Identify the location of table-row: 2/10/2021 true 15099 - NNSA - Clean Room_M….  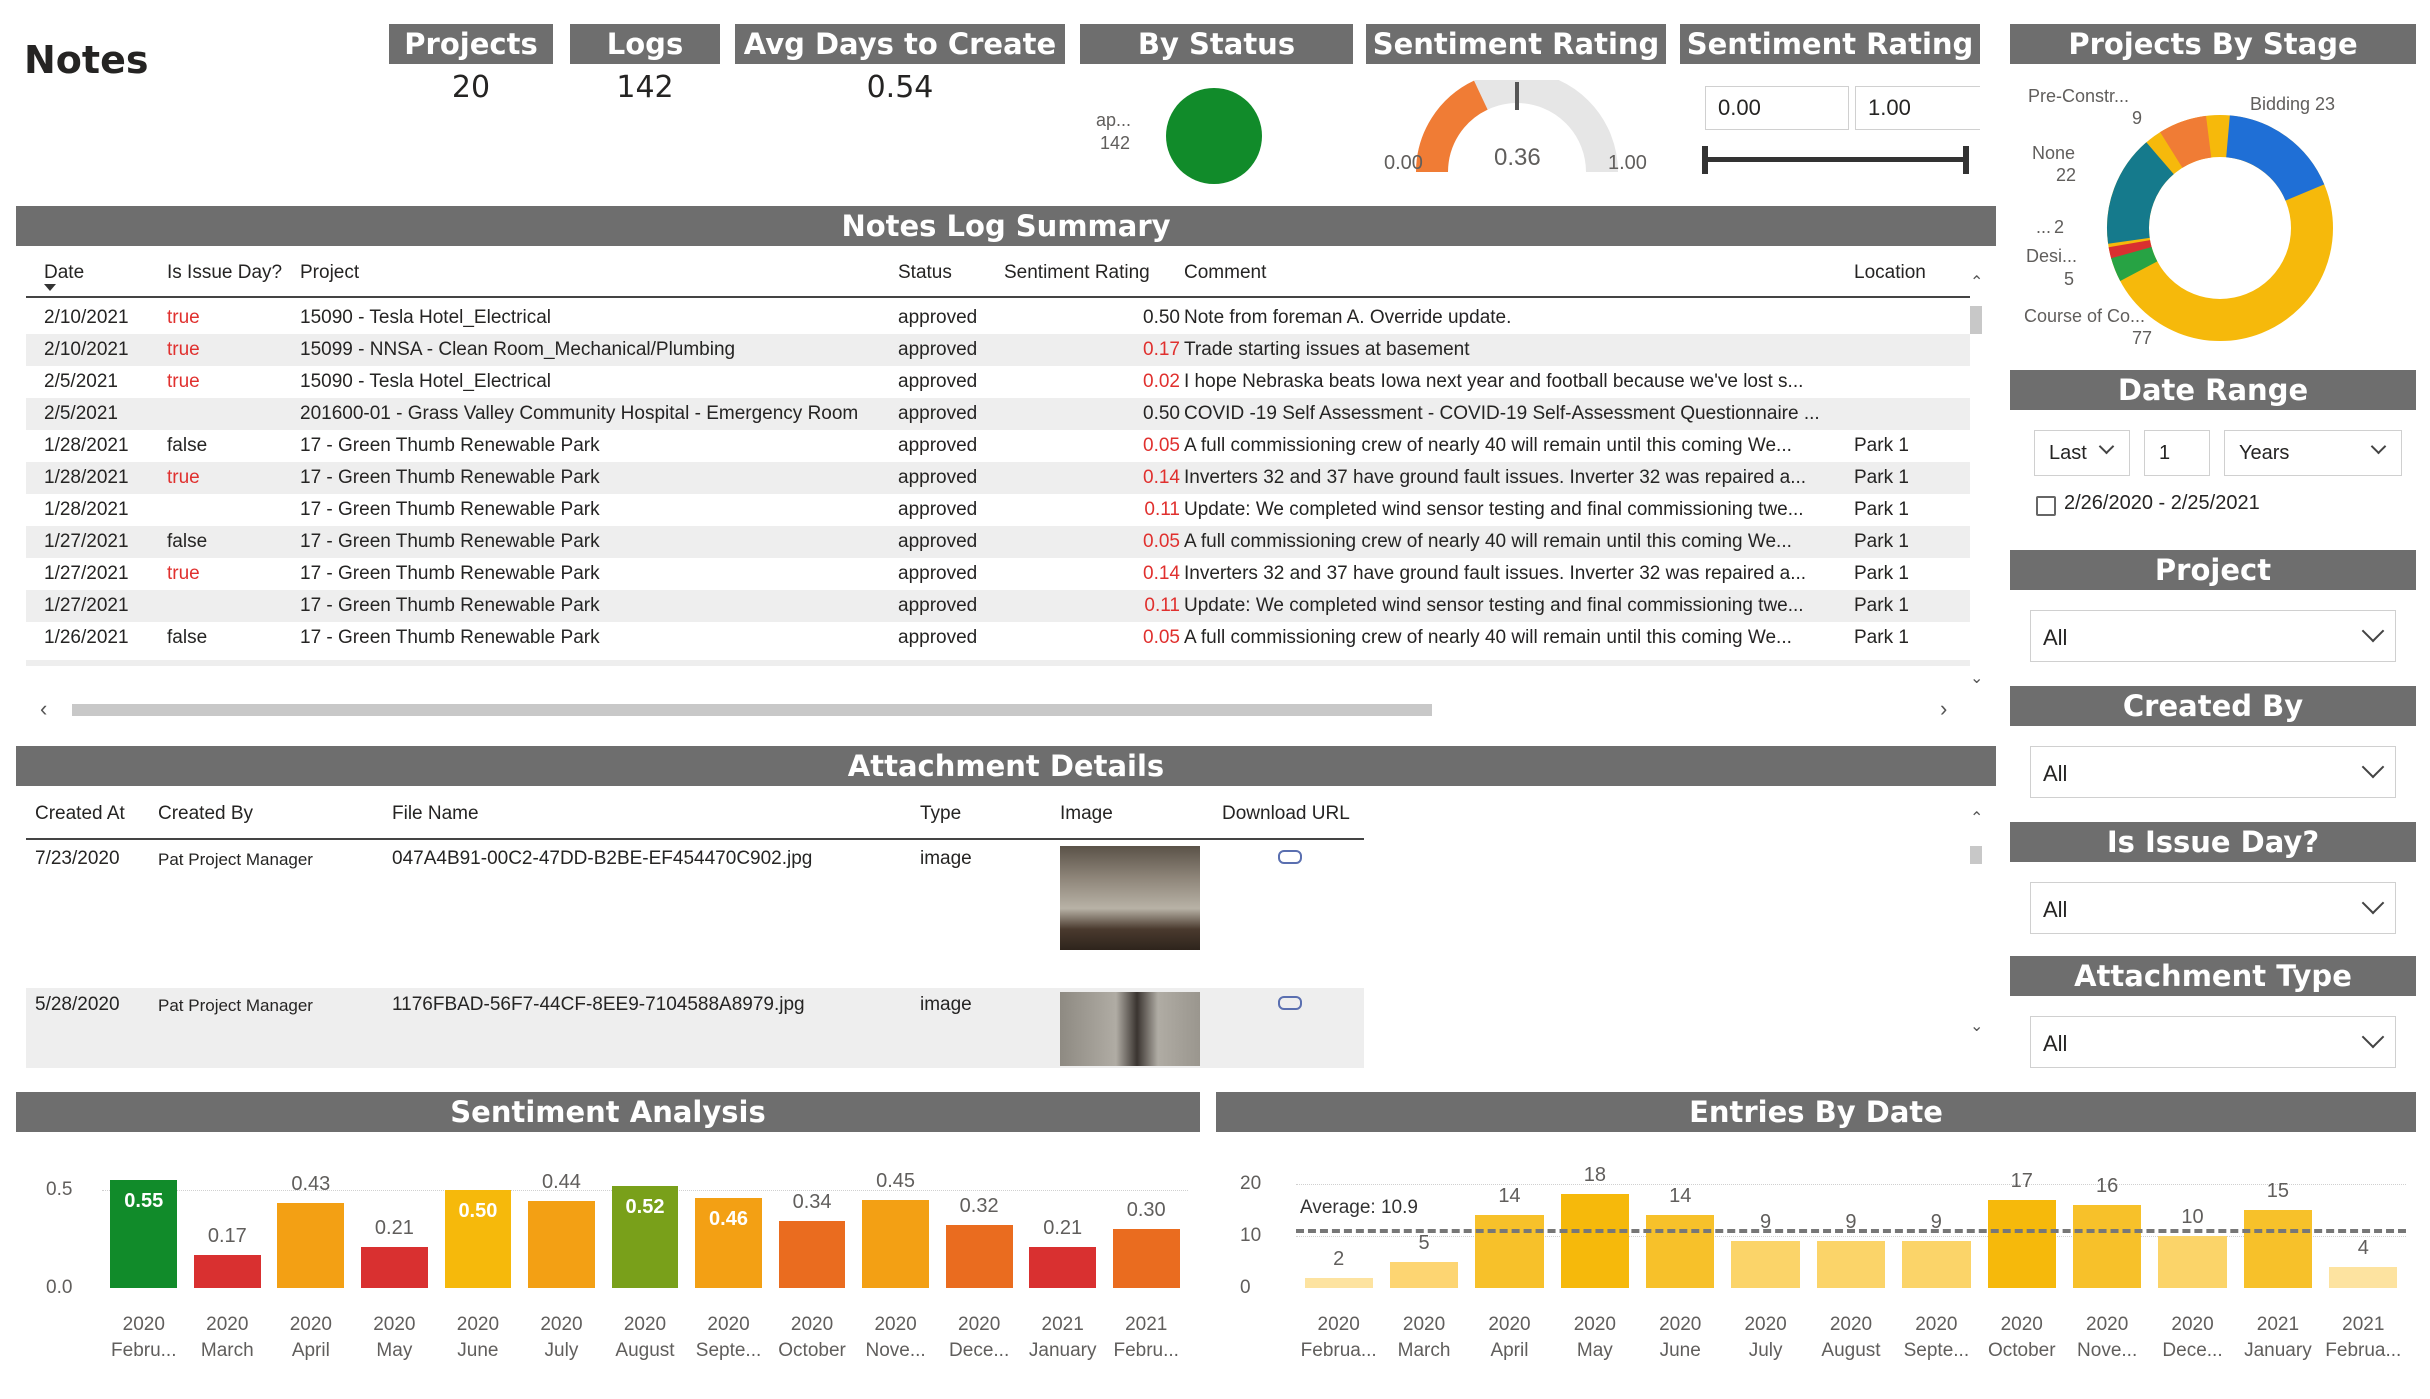
(998, 350).